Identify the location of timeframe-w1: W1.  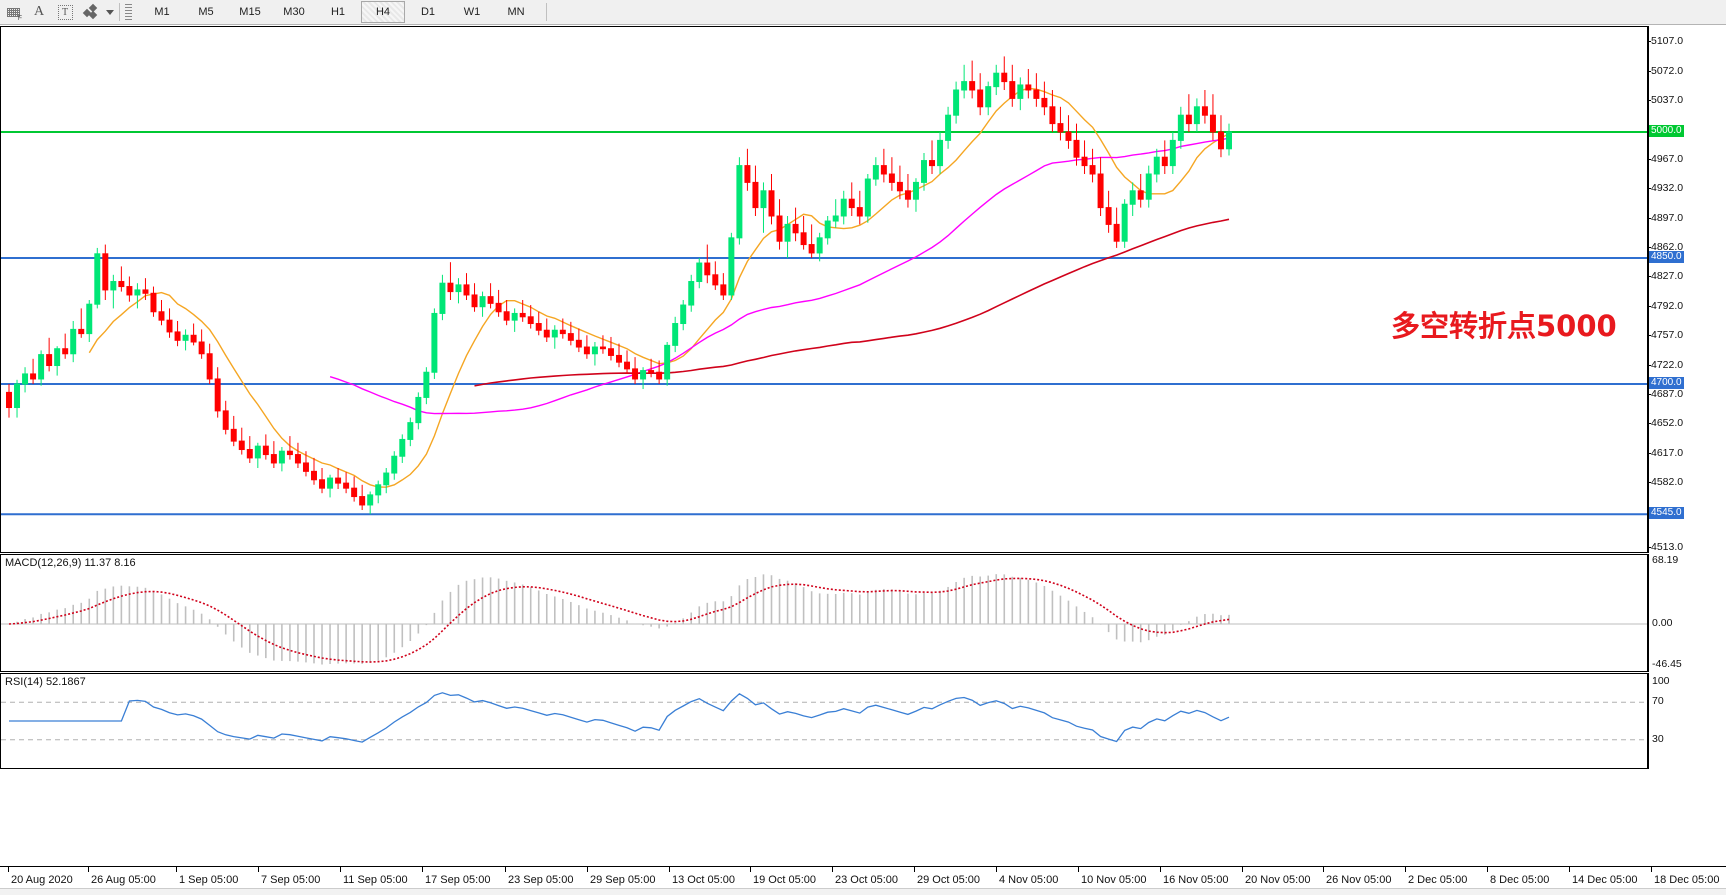
(472, 12).